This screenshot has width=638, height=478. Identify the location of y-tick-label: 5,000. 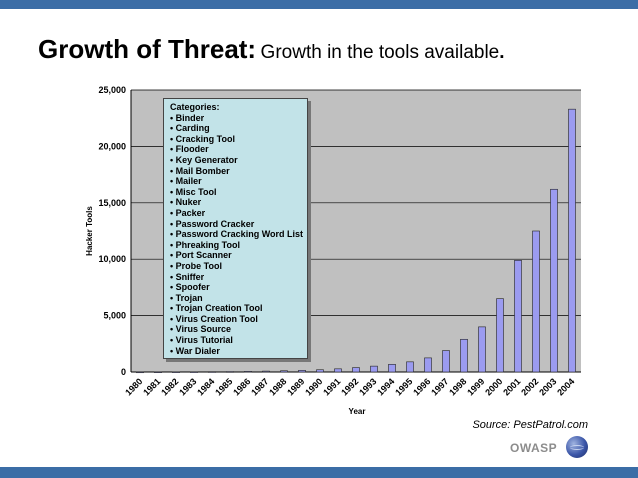
(114, 316).